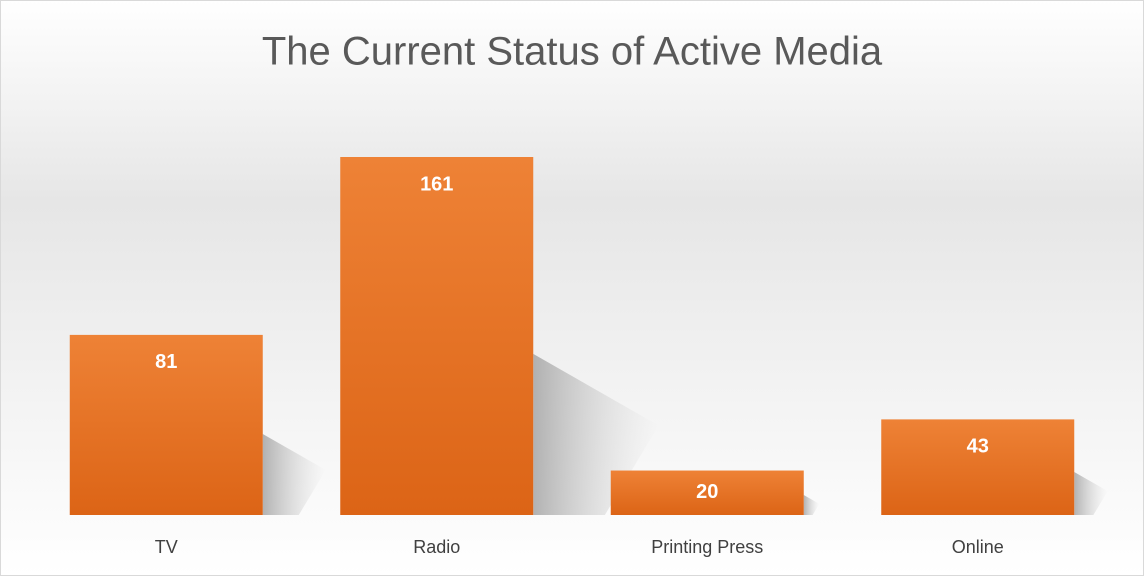 This screenshot has height=576, width=1144. What do you see at coordinates (436, 184) in the screenshot?
I see `data-label: 161` at bounding box center [436, 184].